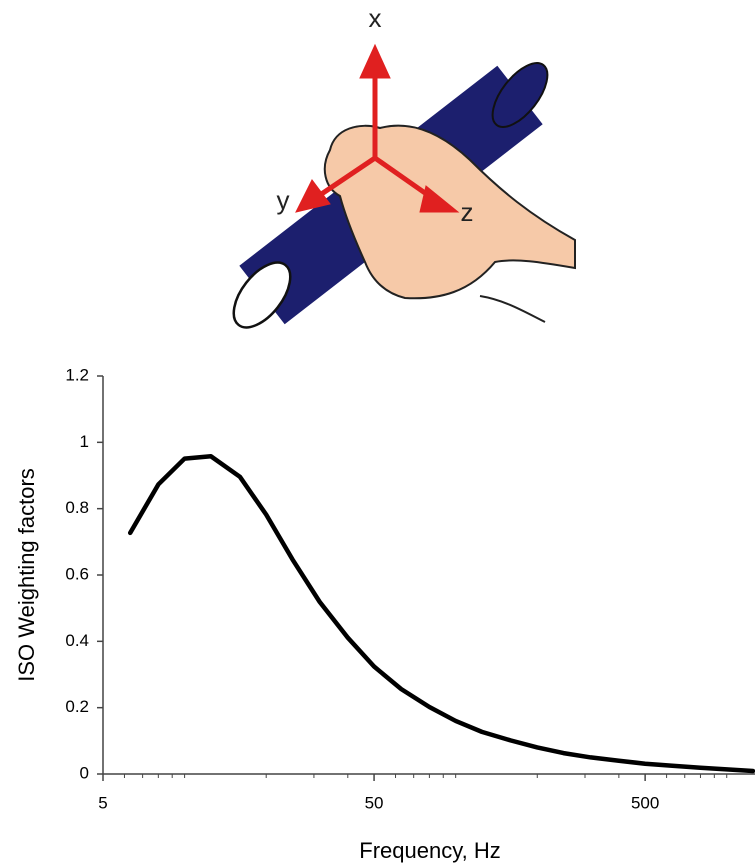  Describe the element at coordinates (84, 772) in the screenshot. I see `y-tick-label: 0` at that location.